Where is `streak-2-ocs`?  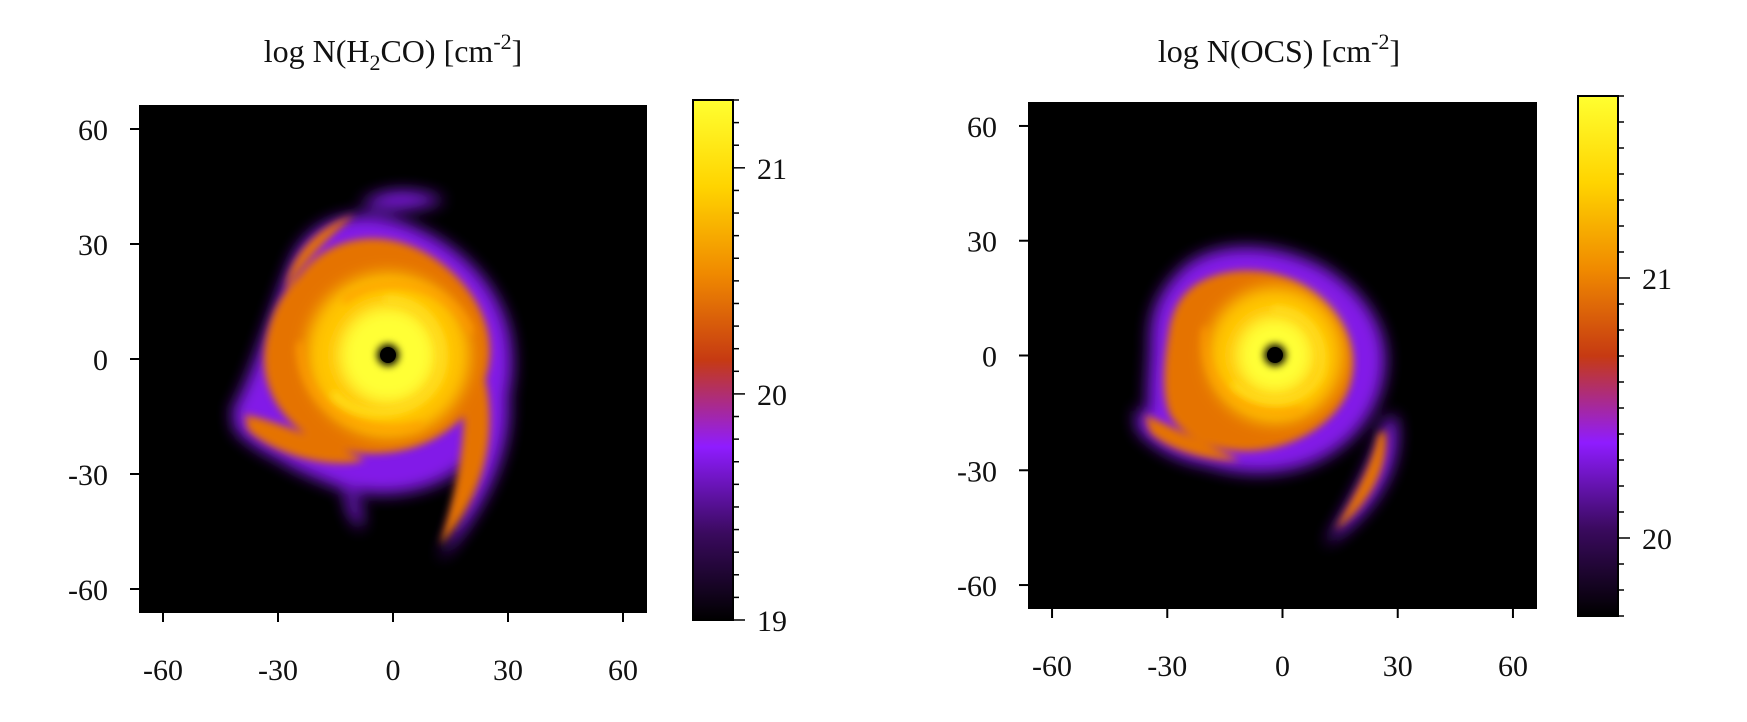 streak-2-ocs is located at coordinates (1252, 371).